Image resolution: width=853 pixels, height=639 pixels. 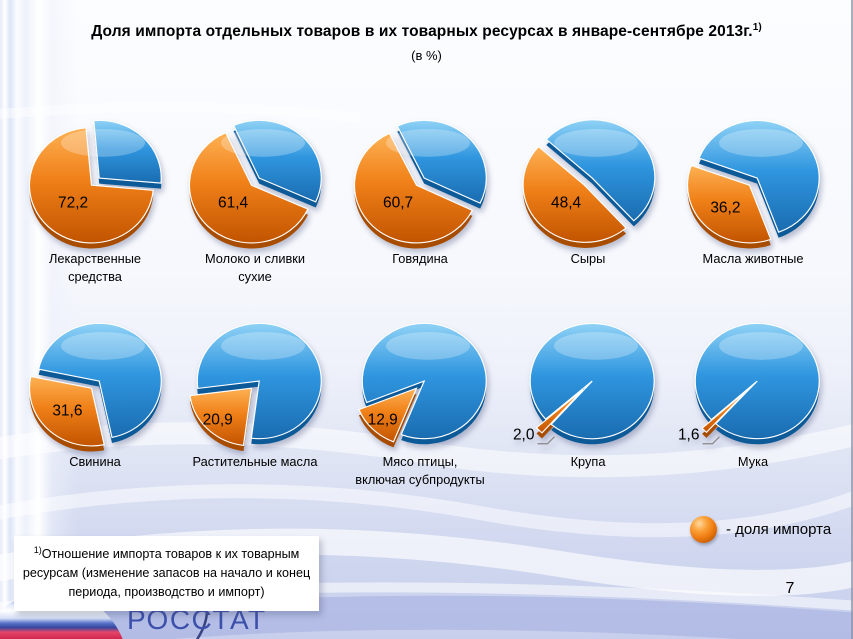 What do you see at coordinates (426, 56) in the screenshot?
I see `slide-subtitle: (в %)` at bounding box center [426, 56].